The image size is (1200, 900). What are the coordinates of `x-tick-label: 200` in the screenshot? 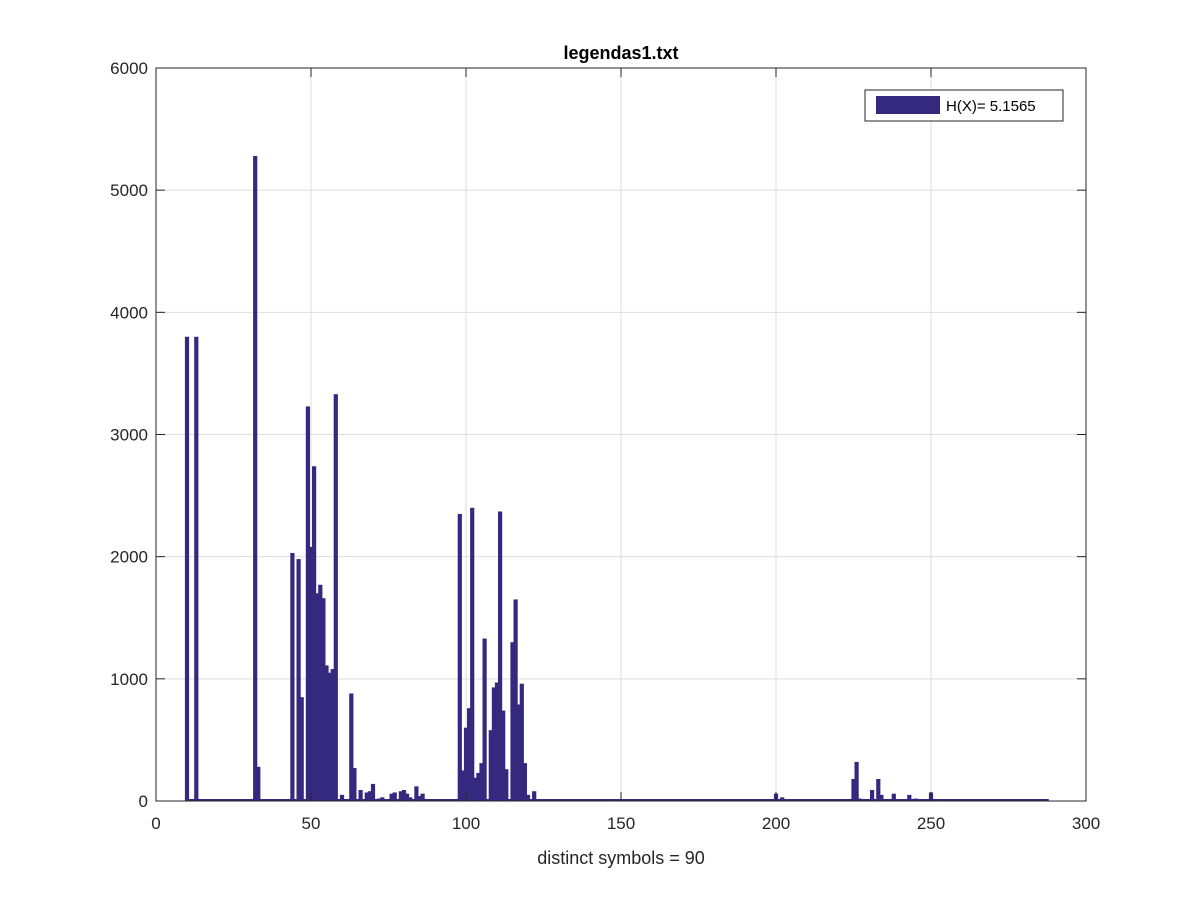 It's located at (776, 823).